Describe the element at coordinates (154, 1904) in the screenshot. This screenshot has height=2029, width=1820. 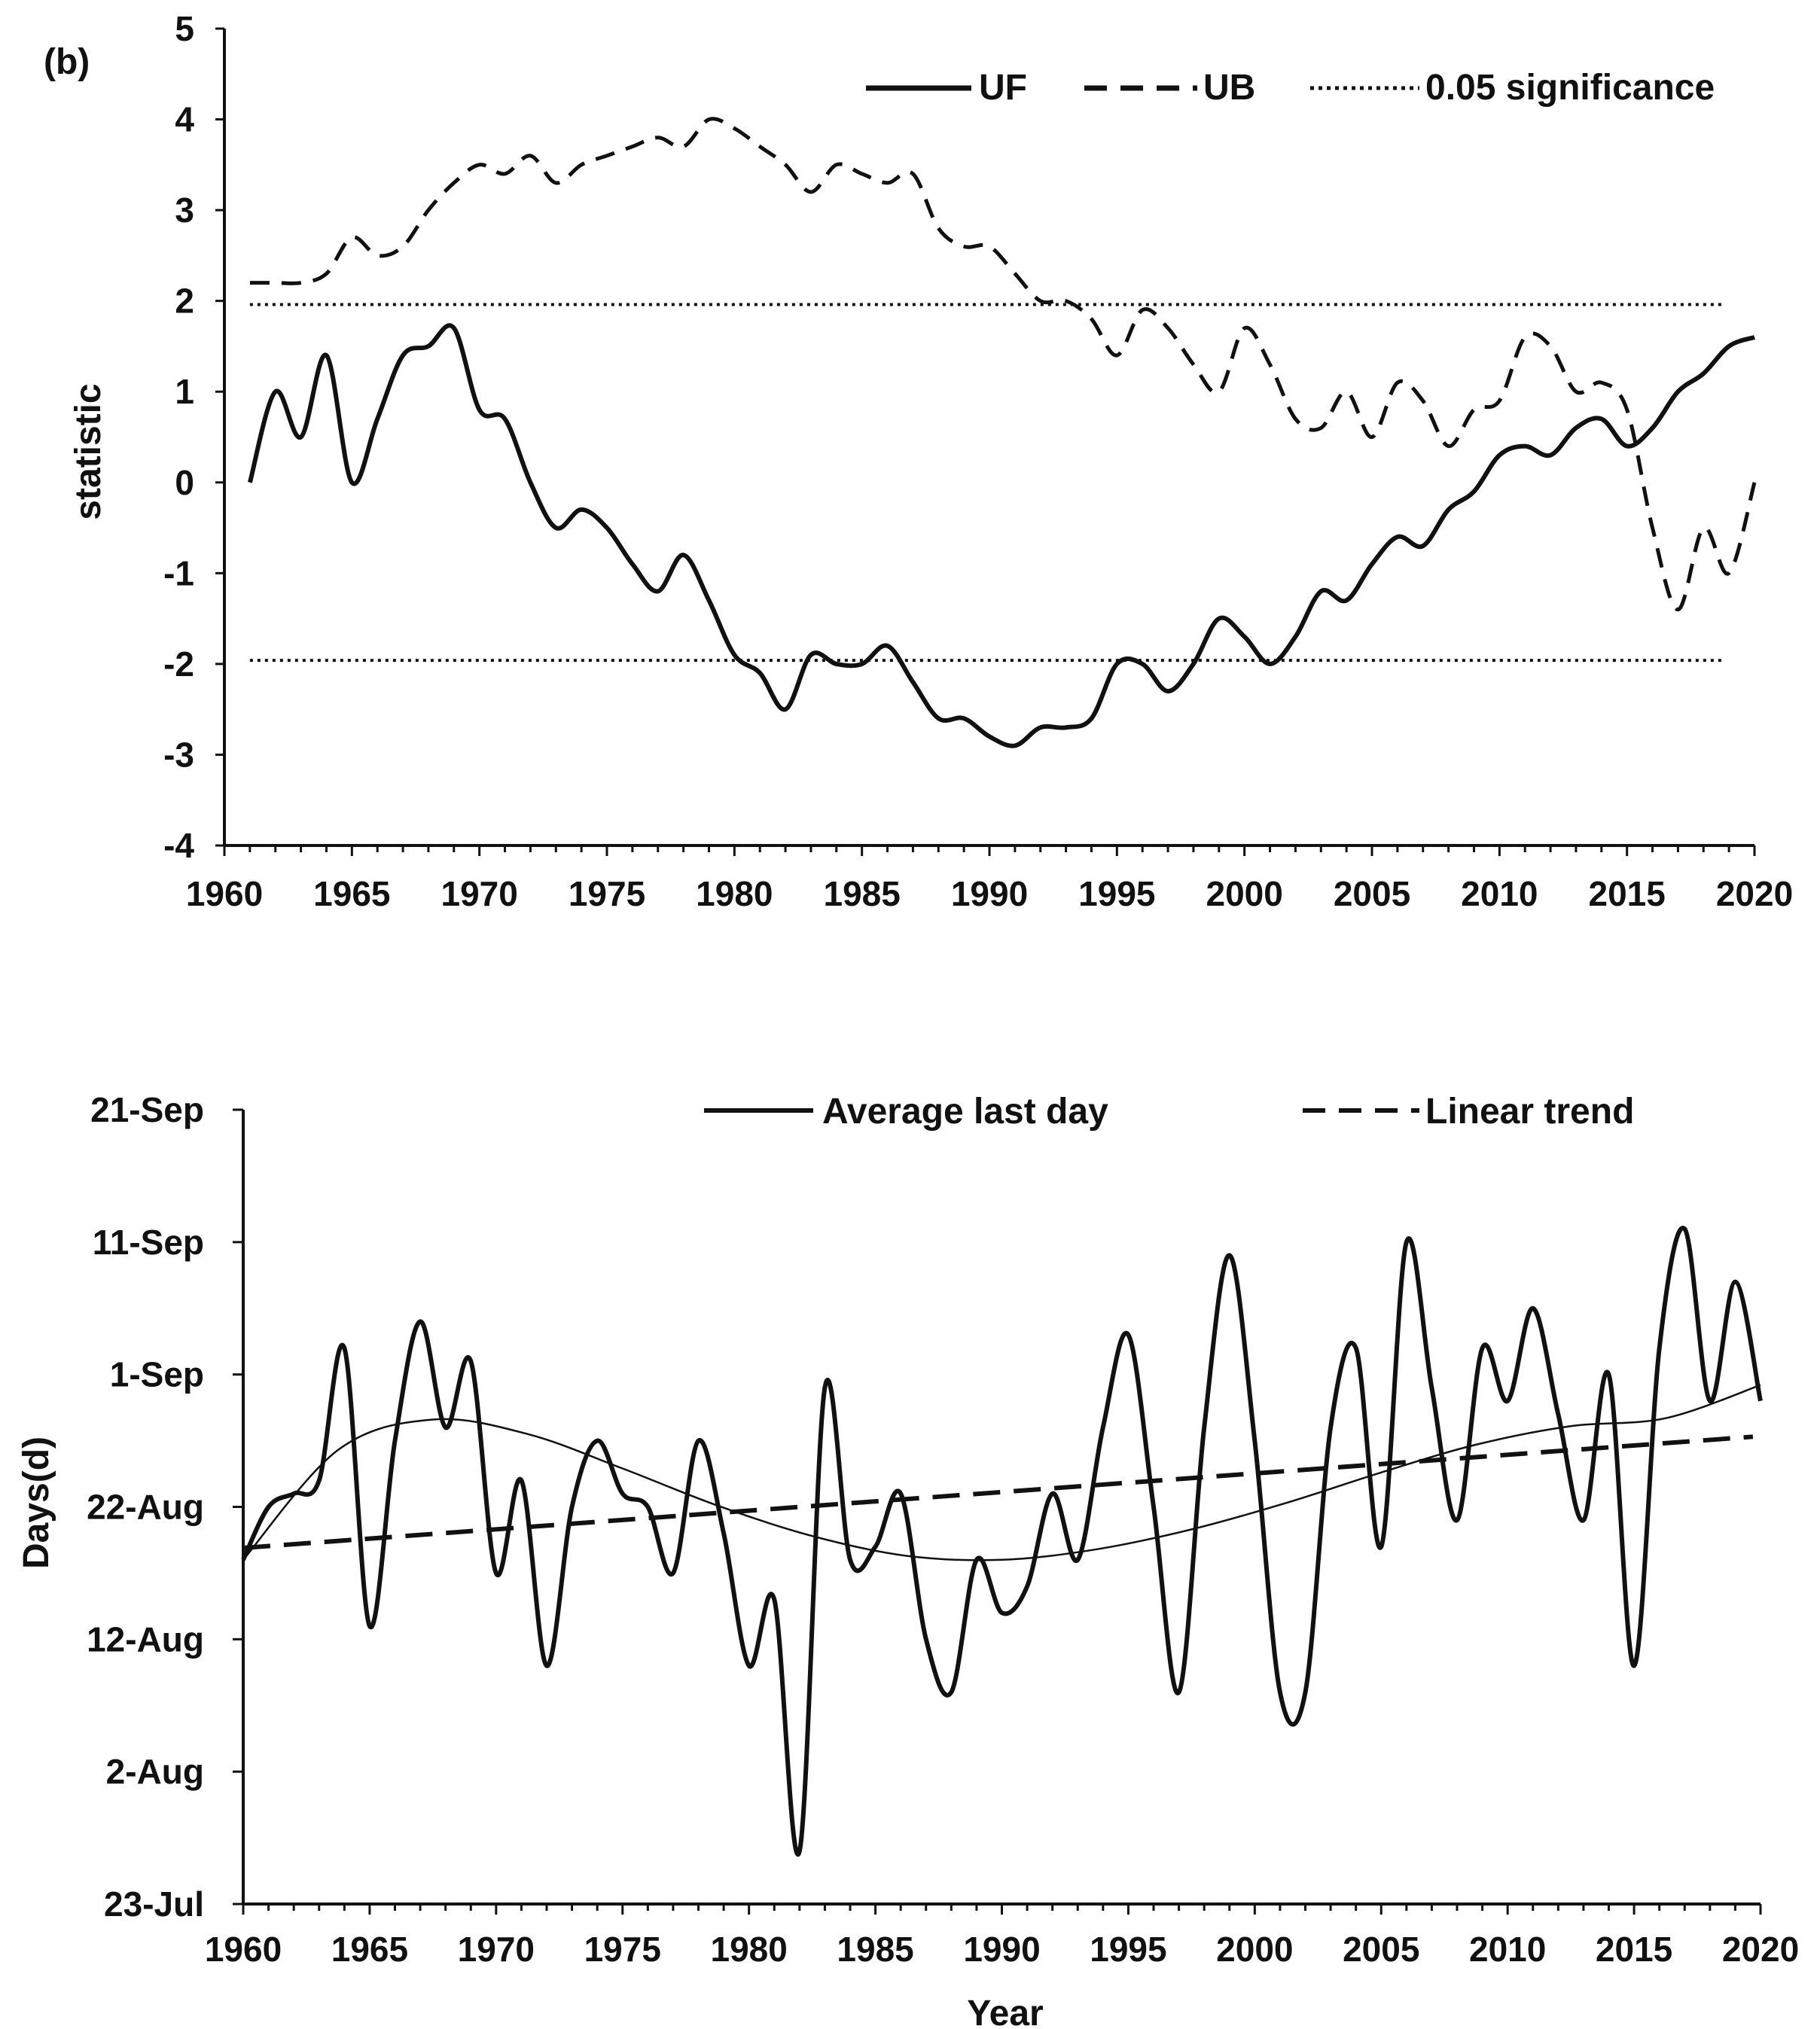
I see `y-tick-label: 23-Jul` at that location.